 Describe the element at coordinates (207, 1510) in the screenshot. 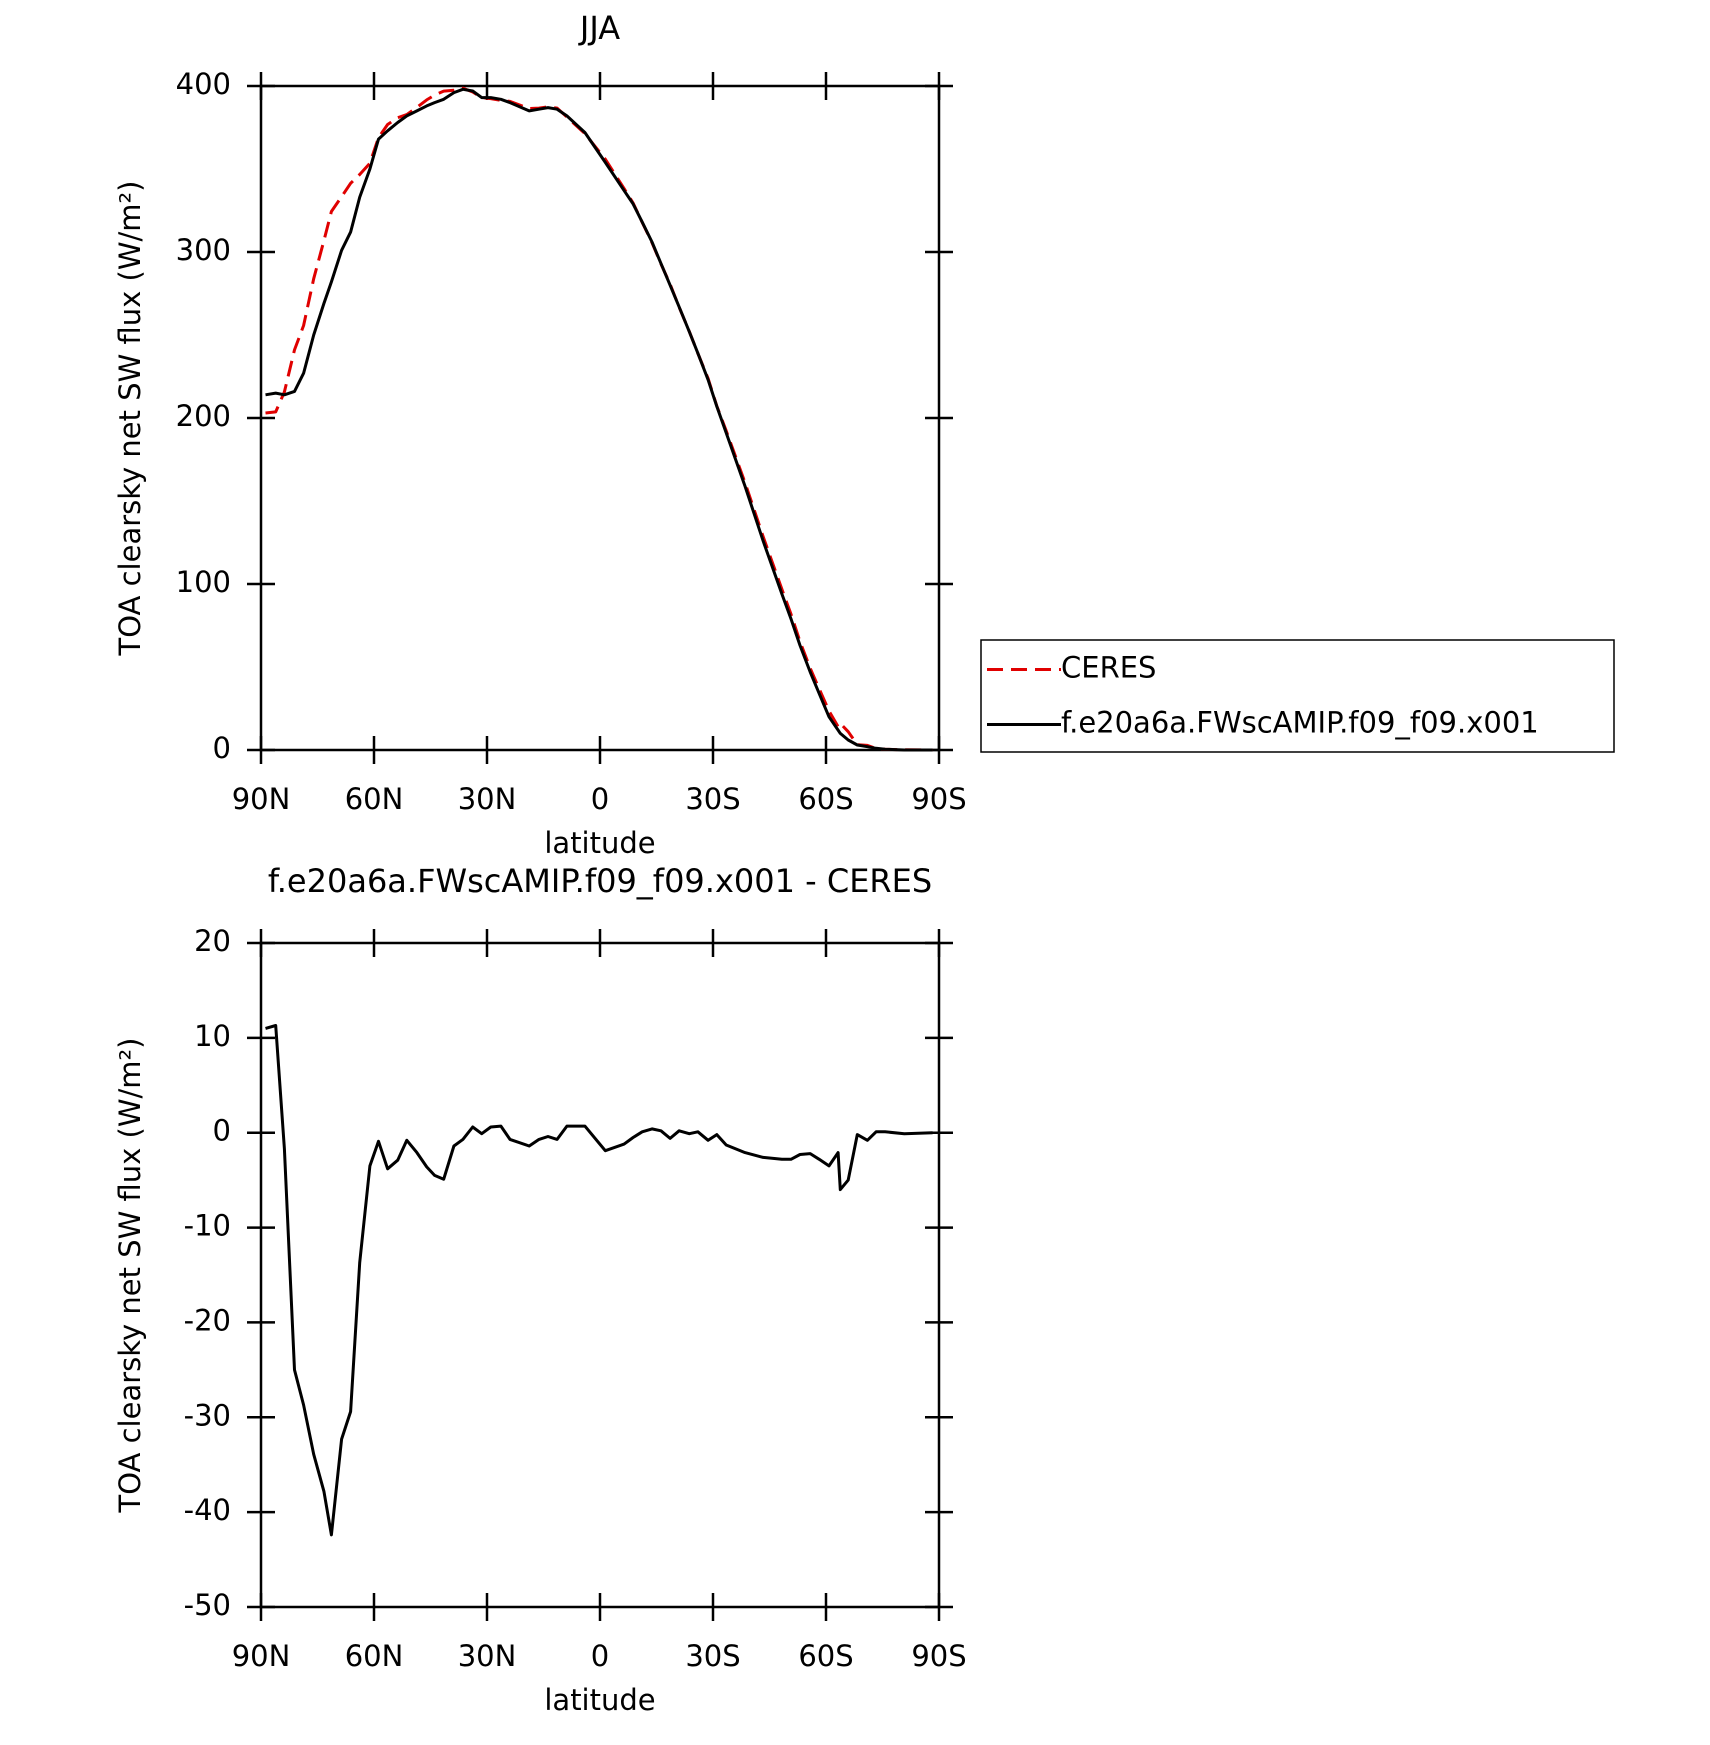

I see `y-tick-label: -40` at that location.